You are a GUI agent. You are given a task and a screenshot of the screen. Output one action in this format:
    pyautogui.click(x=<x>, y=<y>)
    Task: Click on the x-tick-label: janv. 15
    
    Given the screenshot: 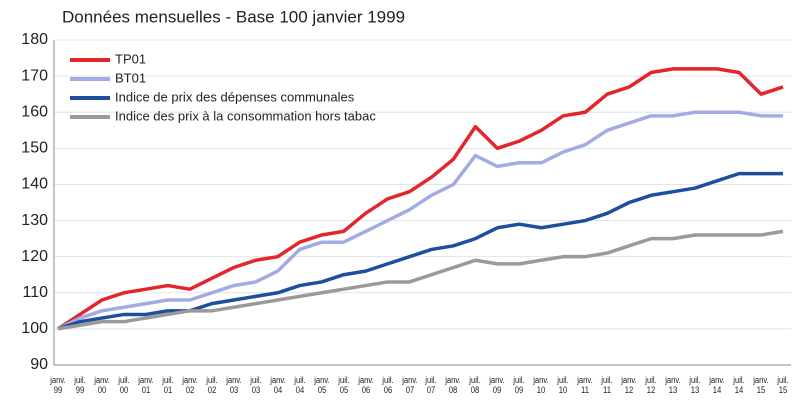 What is the action you would take?
    pyautogui.click(x=761, y=385)
    